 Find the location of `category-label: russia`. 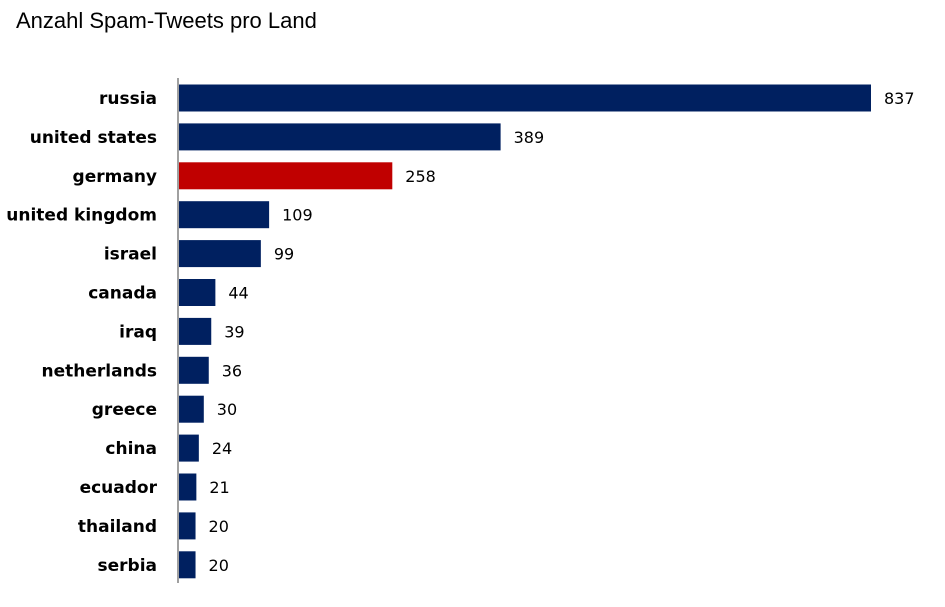

category-label: russia is located at coordinates (128, 99).